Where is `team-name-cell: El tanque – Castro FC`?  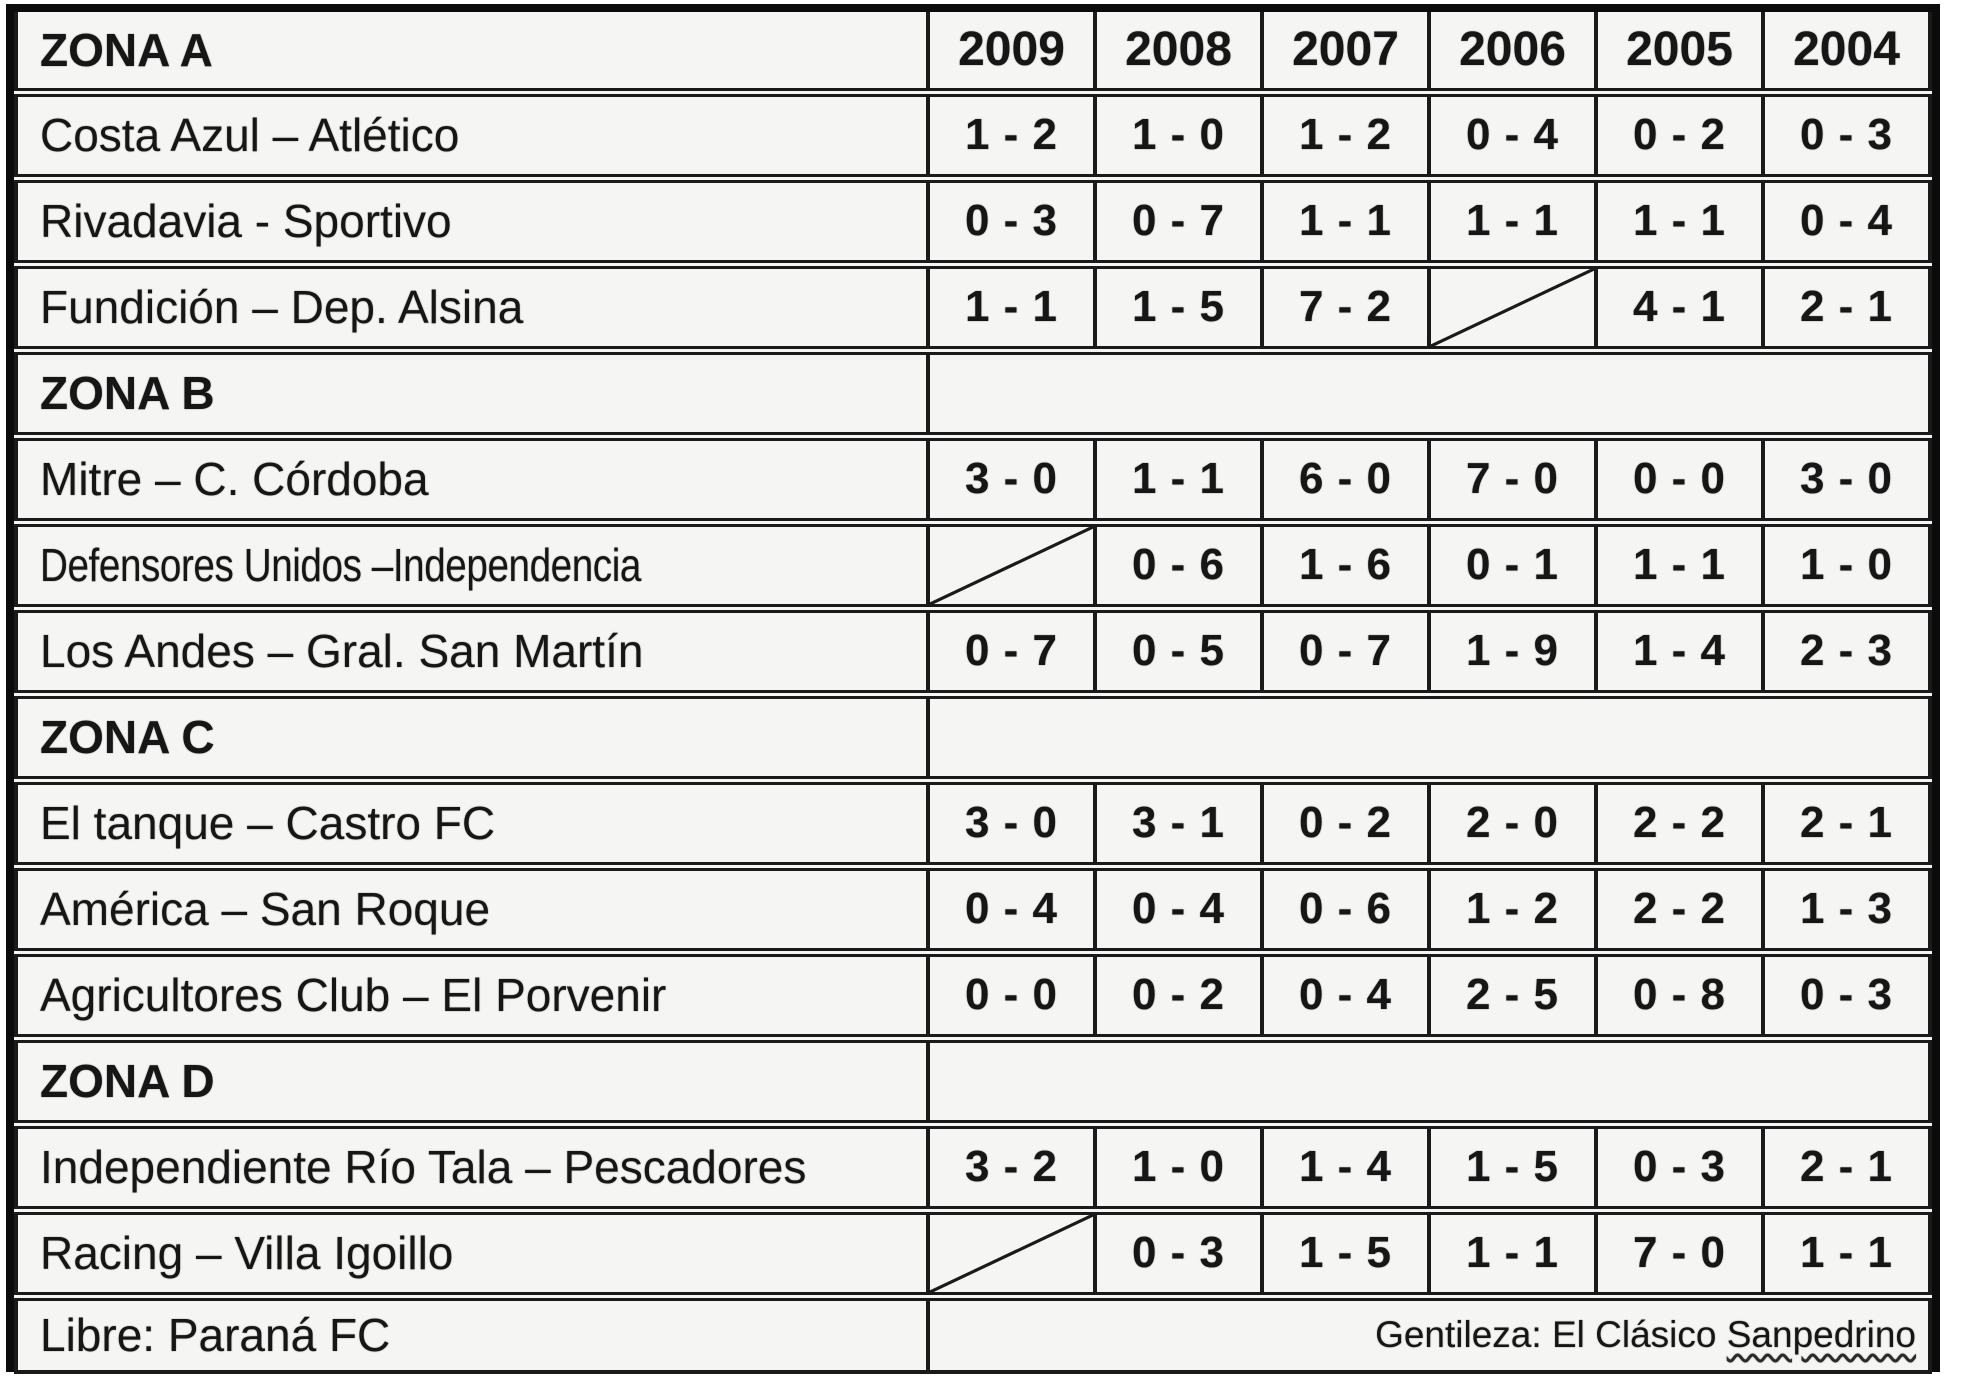 team-name-cell: El tanque – Castro FC is located at coordinates (472, 821).